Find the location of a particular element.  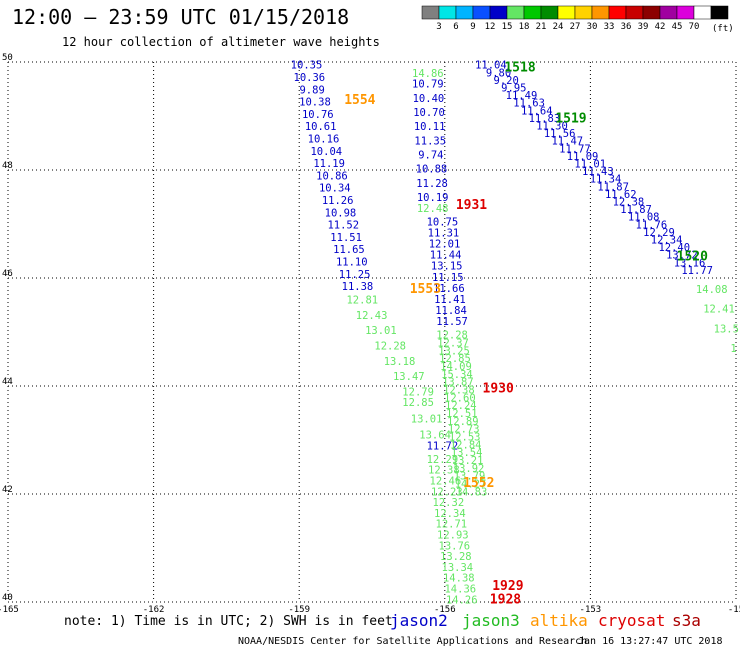

wave-height-point: 14.83 is located at coordinates (472, 492).